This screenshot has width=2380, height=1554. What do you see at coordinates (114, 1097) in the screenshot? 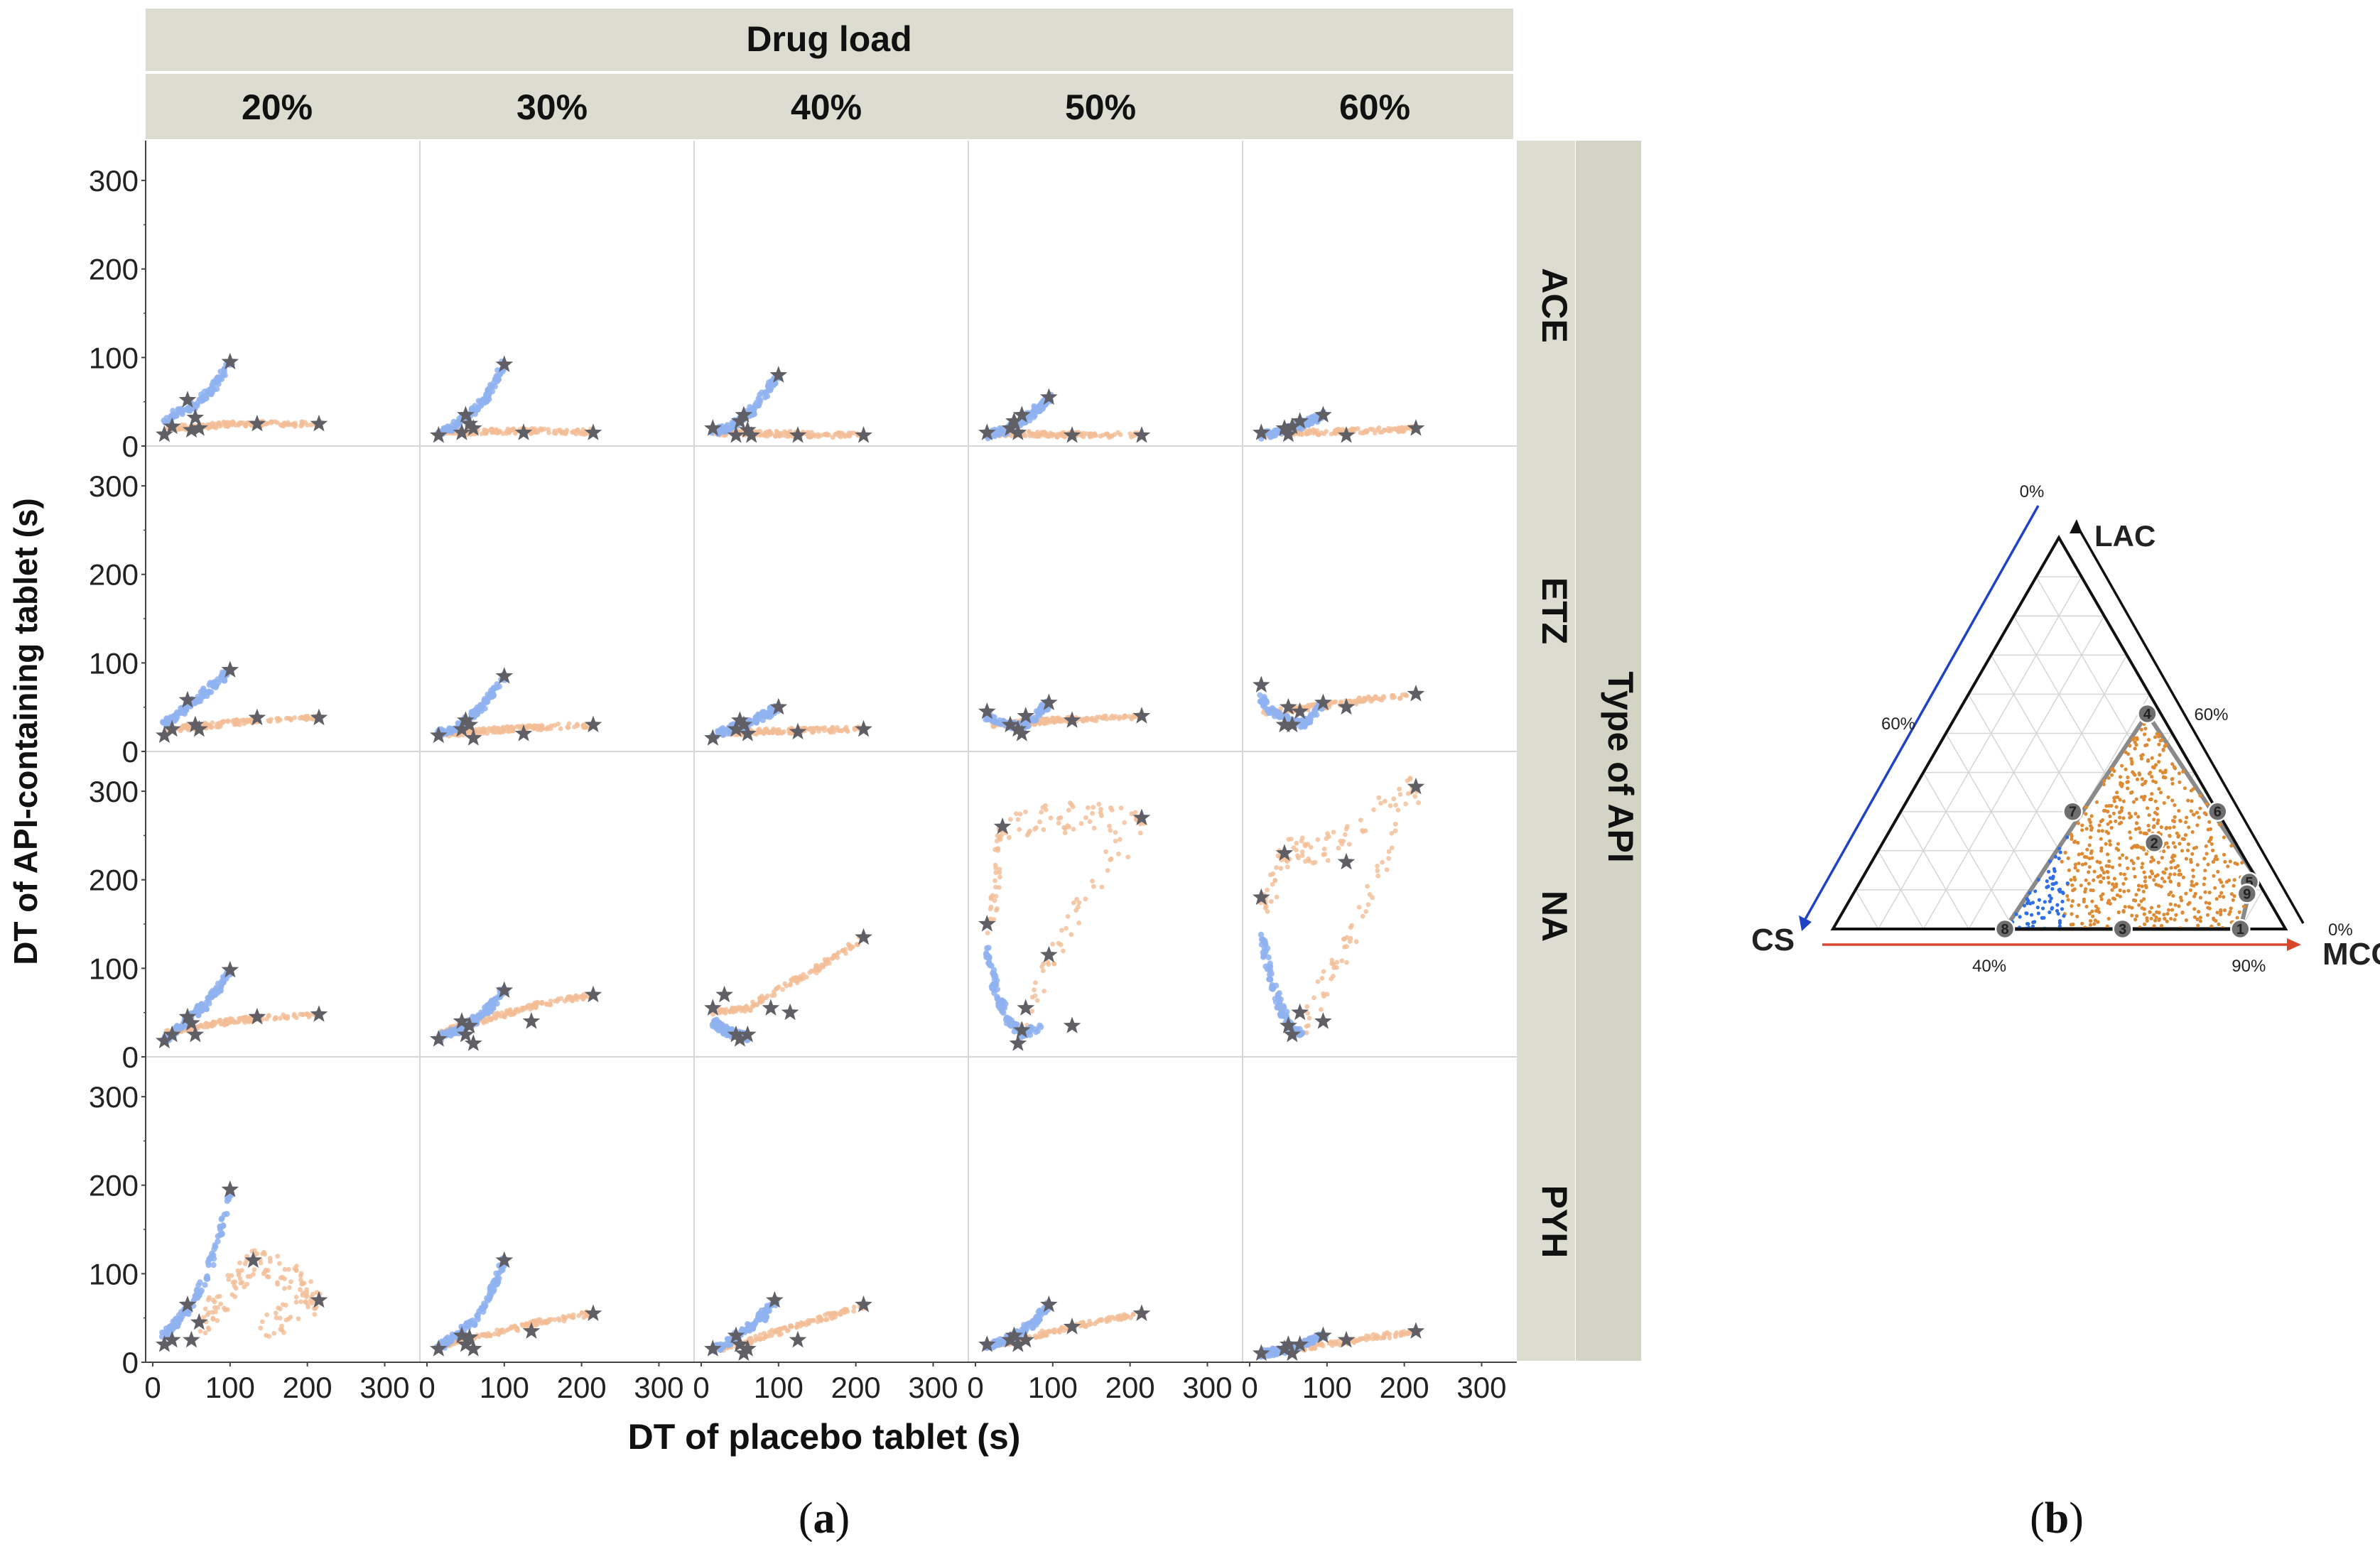
I see `y-tick-label: 300` at bounding box center [114, 1097].